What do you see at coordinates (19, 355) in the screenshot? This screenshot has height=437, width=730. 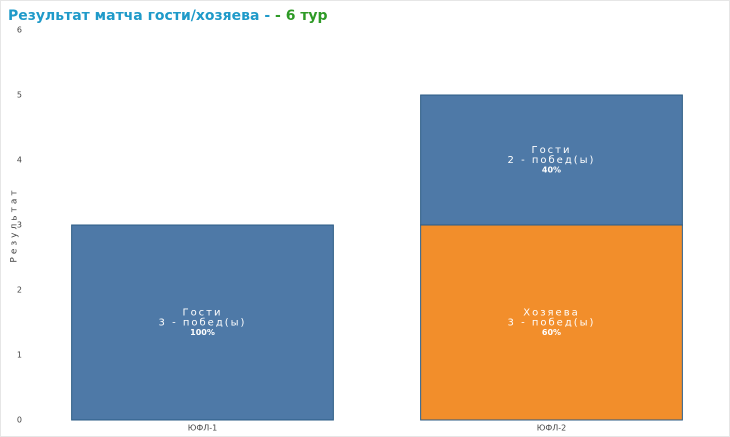 I see `y-tick-label: 1` at bounding box center [19, 355].